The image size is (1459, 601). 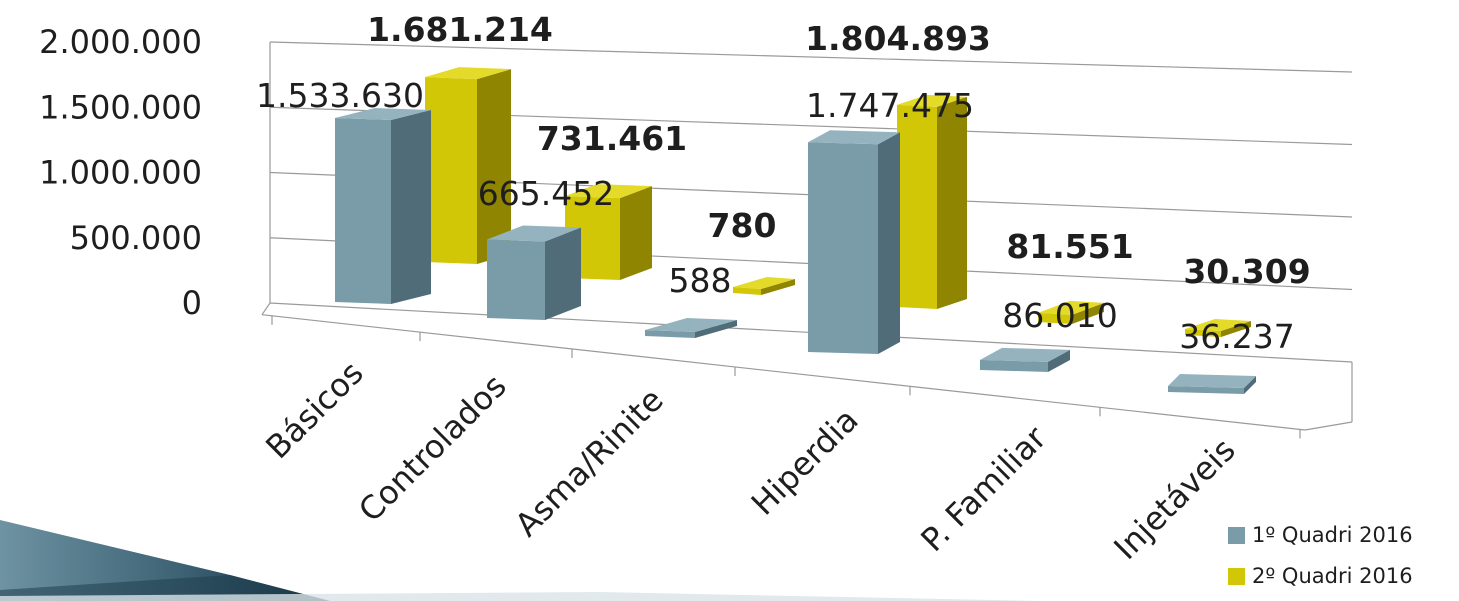 I want to click on data-label-series1: 86.010, so click(x=1059, y=315).